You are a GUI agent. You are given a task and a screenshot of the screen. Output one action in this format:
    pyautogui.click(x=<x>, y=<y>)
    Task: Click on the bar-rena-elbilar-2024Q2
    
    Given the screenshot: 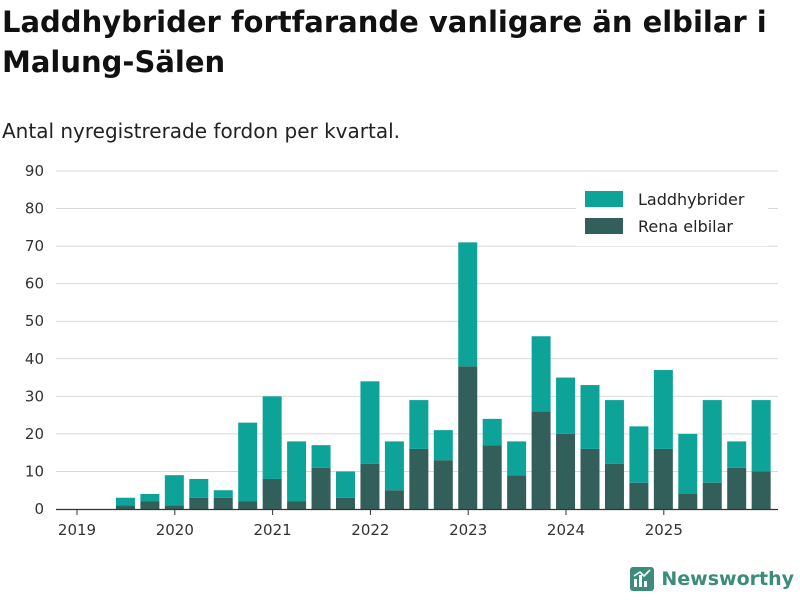 What is the action you would take?
    pyautogui.click(x=614, y=486)
    